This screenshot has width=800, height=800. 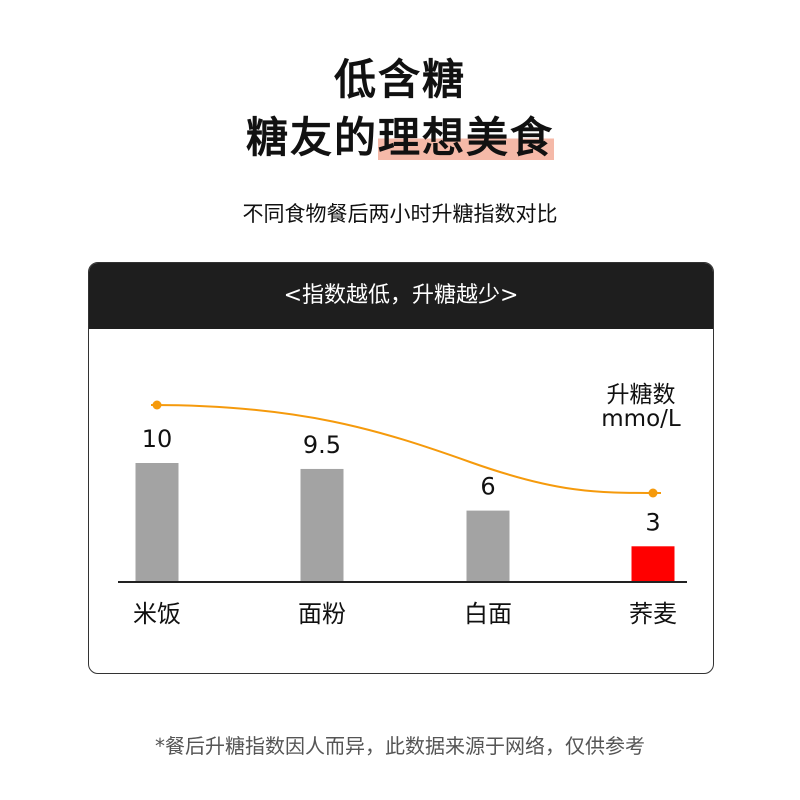 What do you see at coordinates (488, 614) in the screenshot?
I see `category-label-2: 白面` at bounding box center [488, 614].